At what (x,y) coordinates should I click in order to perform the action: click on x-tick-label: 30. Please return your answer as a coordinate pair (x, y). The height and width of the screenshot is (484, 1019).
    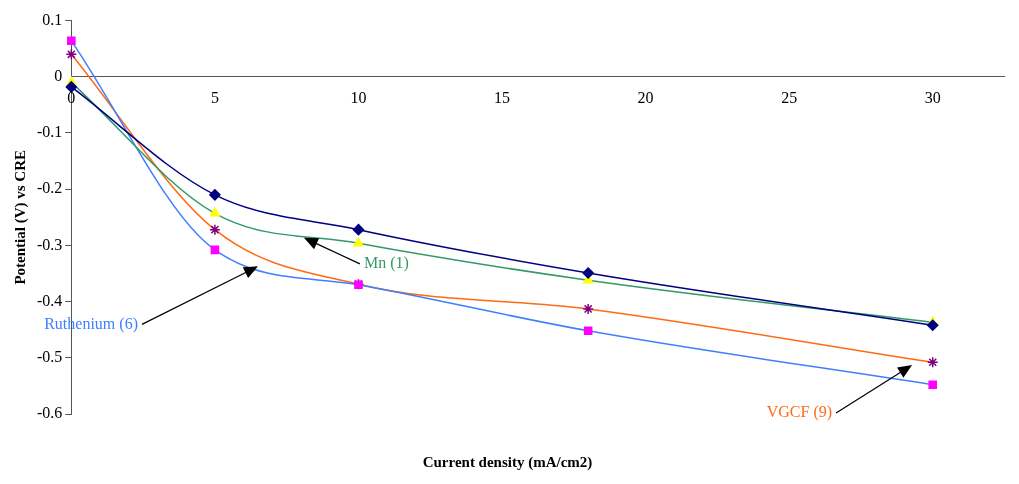
    Looking at the image, I should click on (932, 97).